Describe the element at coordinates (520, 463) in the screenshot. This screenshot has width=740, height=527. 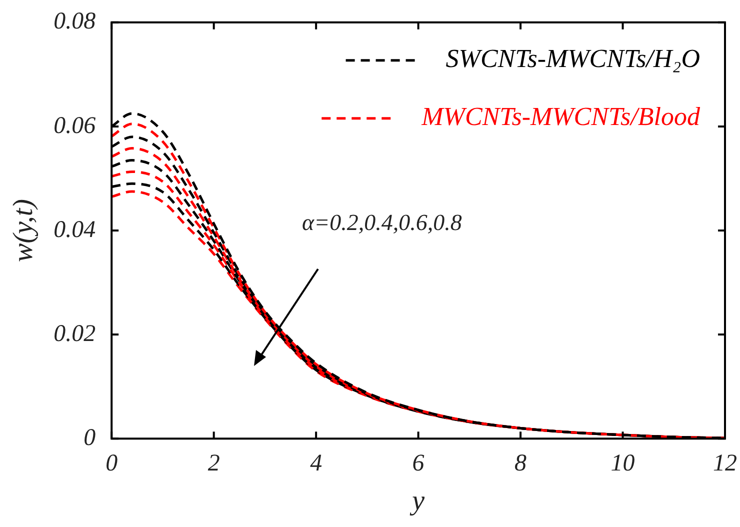
I see `x-tick-label: 8` at that location.